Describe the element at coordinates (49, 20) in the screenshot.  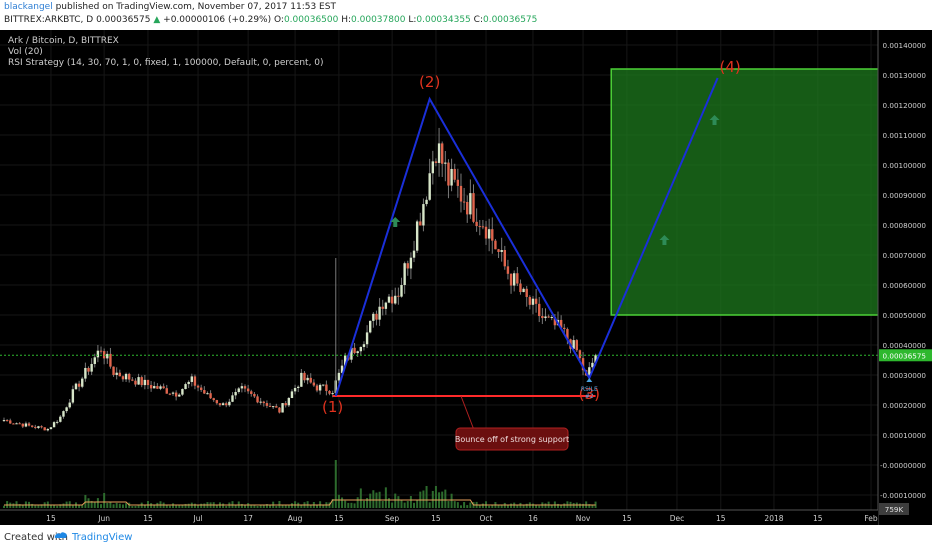
I see `symbol-label: BITTREX:ARKBTC, D` at that location.